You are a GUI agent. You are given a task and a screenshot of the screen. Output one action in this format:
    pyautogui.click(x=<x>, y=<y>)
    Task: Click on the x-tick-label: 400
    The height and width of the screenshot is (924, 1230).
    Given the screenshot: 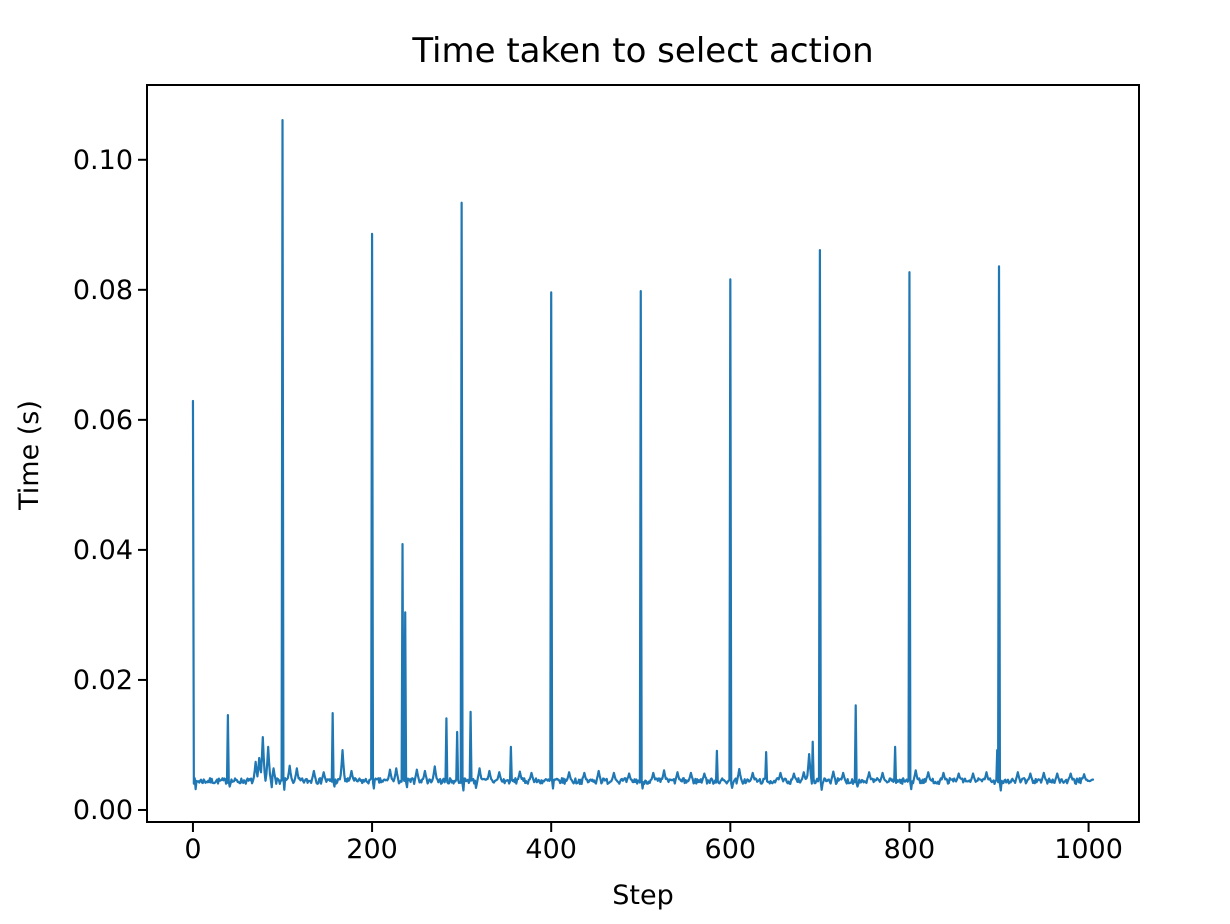 What is the action you would take?
    pyautogui.click(x=551, y=849)
    